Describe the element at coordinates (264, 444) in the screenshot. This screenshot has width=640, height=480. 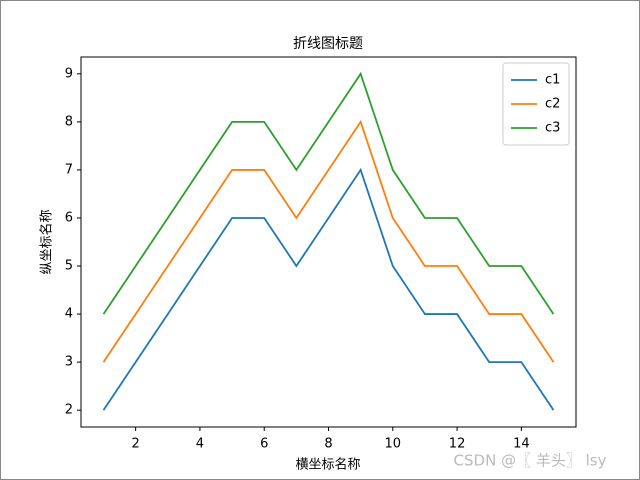
I see `x-tick-label: 6` at that location.